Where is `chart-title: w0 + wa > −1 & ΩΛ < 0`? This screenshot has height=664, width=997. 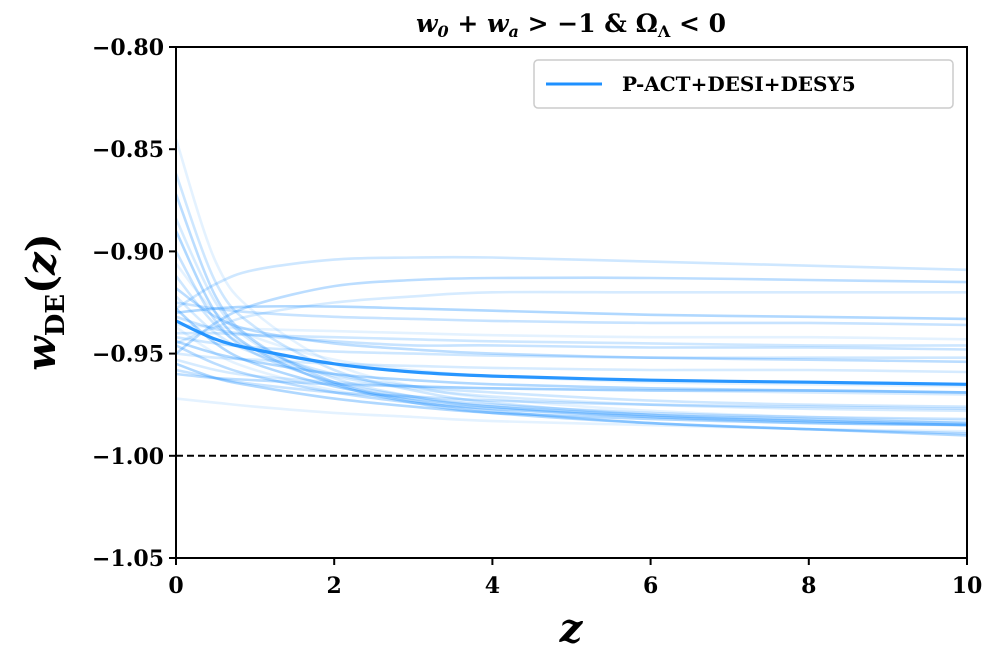
chart-title: w0 + wa > −1 & ΩΛ < 0 is located at coordinates (571, 25).